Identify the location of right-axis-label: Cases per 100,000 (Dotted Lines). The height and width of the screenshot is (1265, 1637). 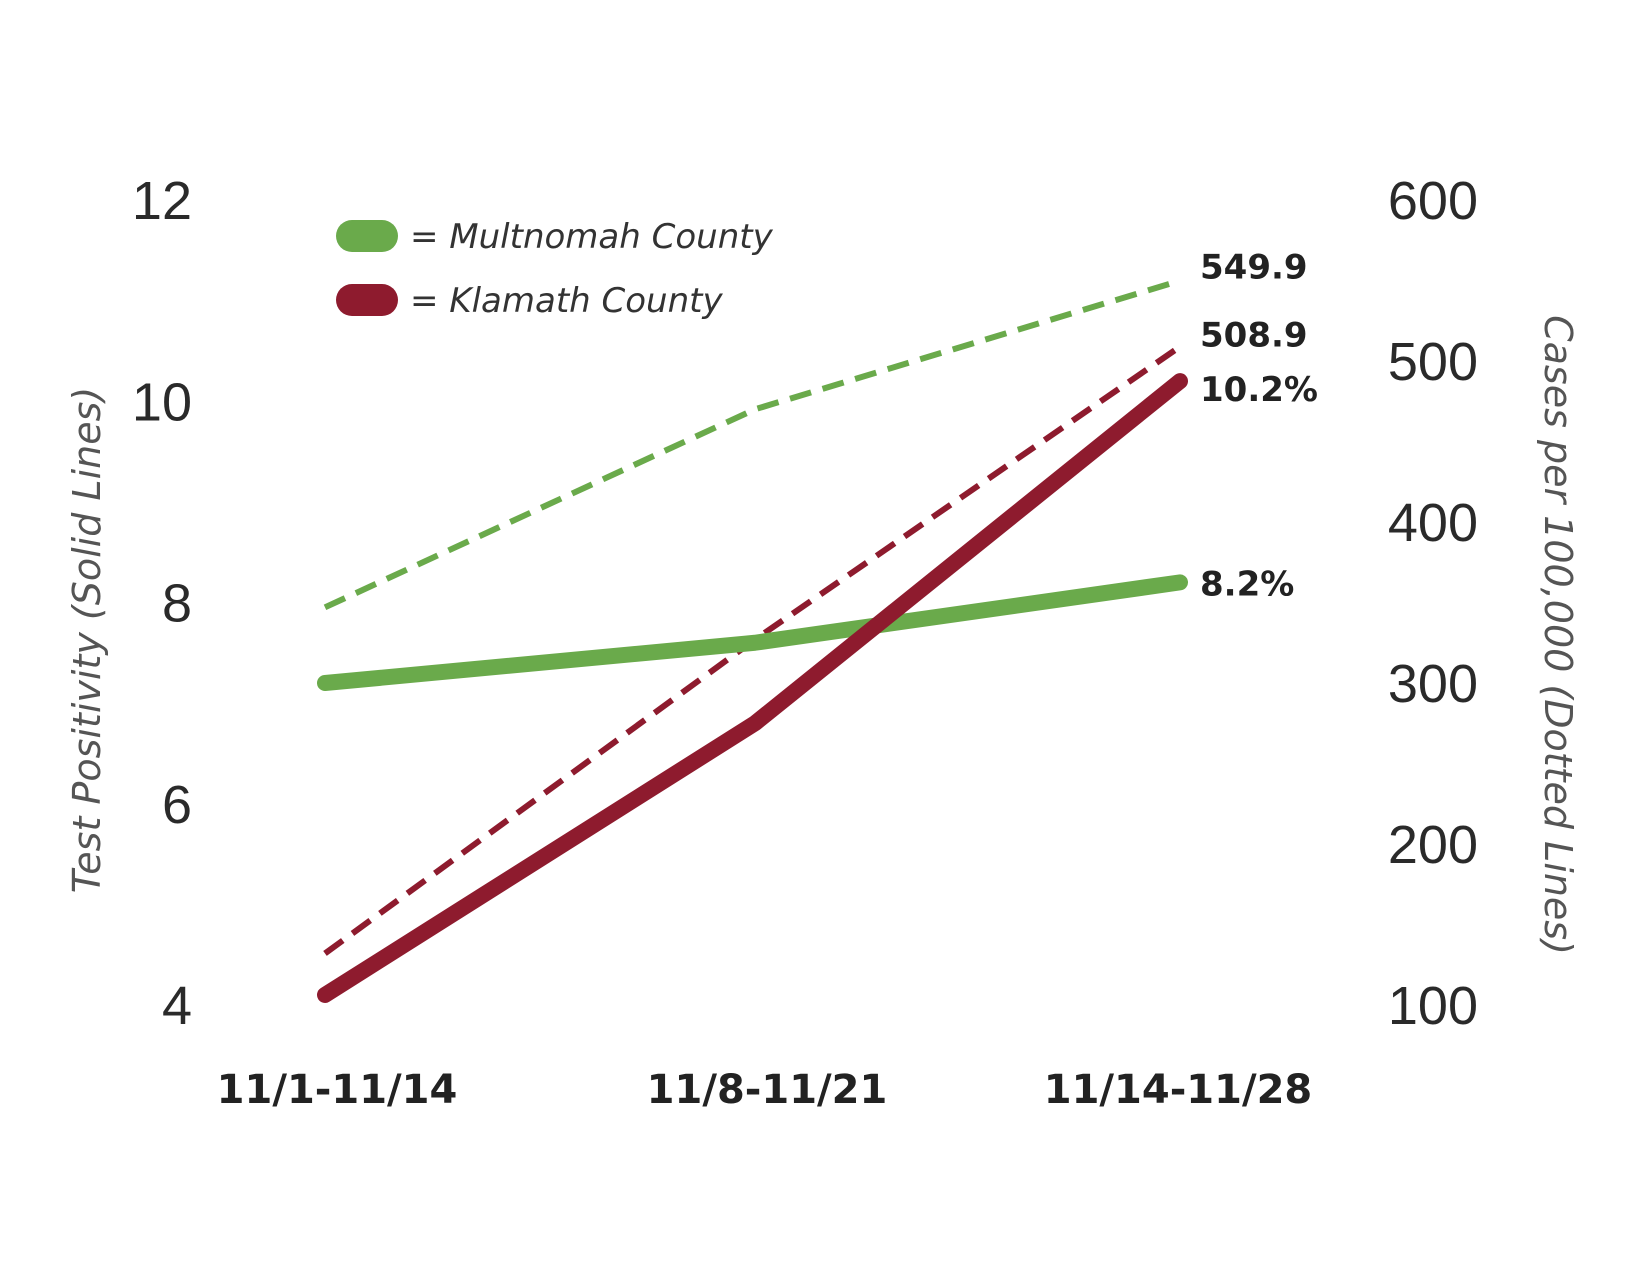
(1558, 635).